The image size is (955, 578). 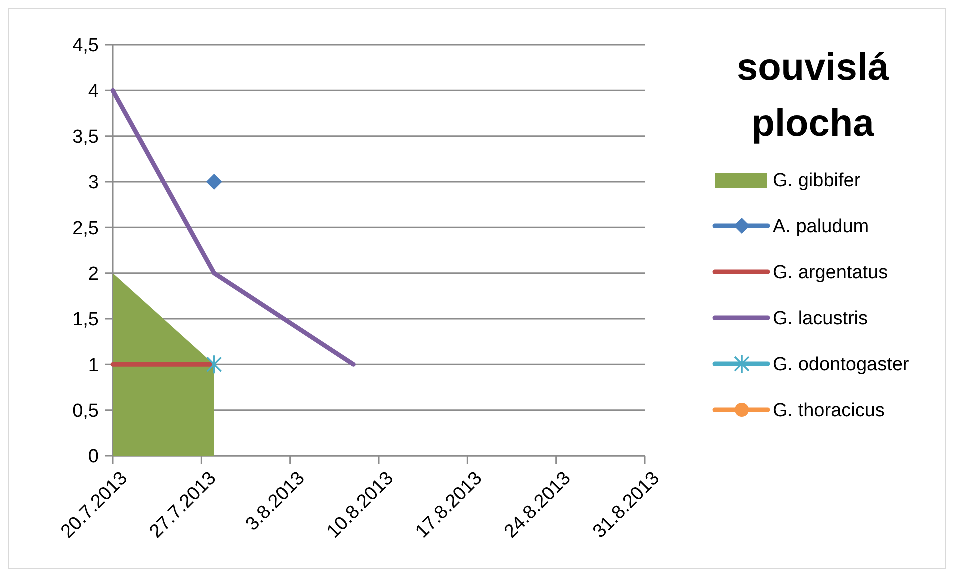 I want to click on y-tick-label: 1, so click(x=93, y=365).